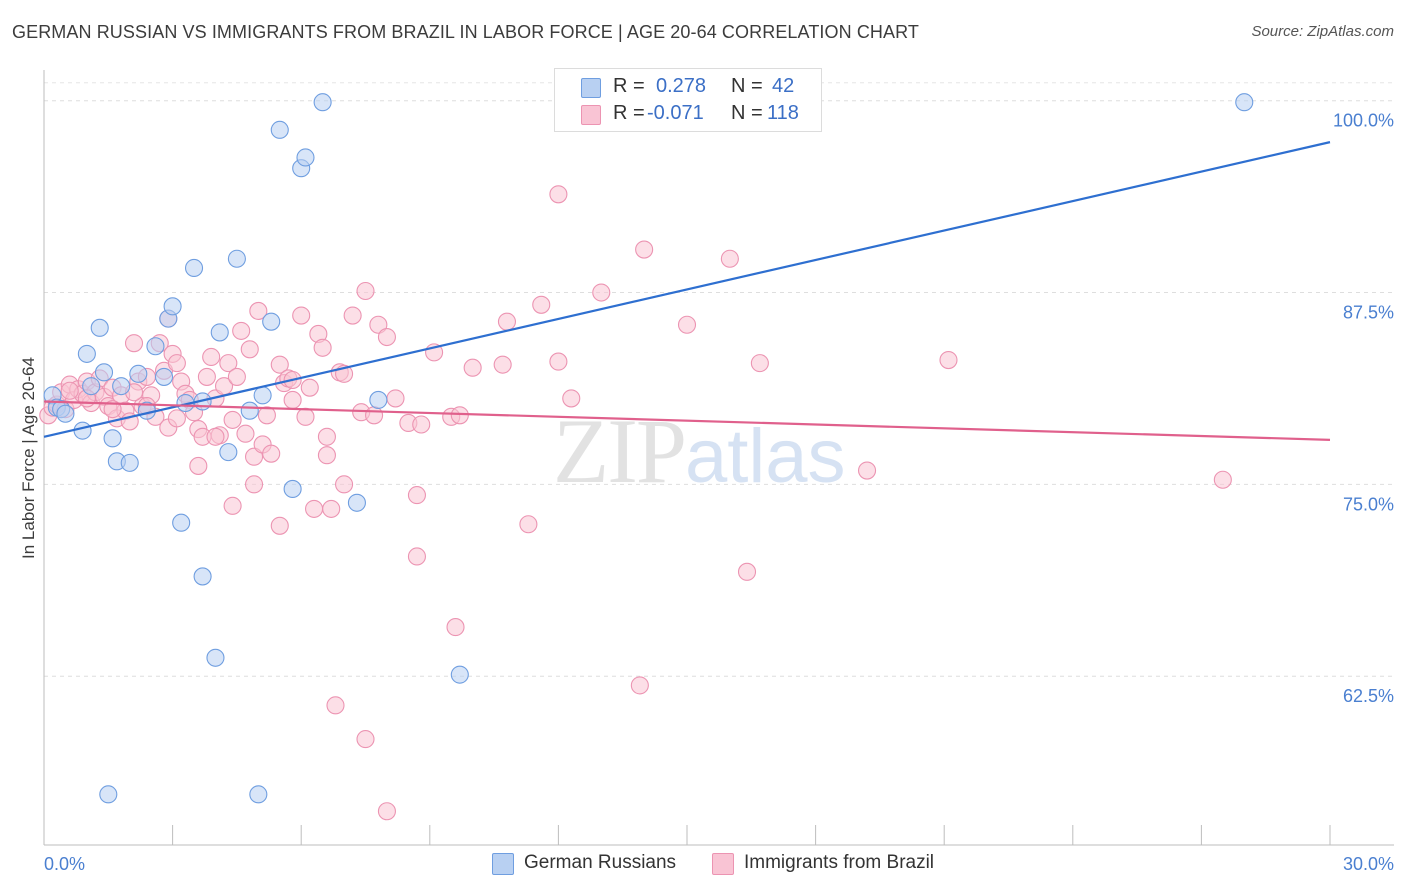 The image size is (1406, 892). I want to click on y-axis-title: In Labor Force | Age 20-64, so click(28, 458).